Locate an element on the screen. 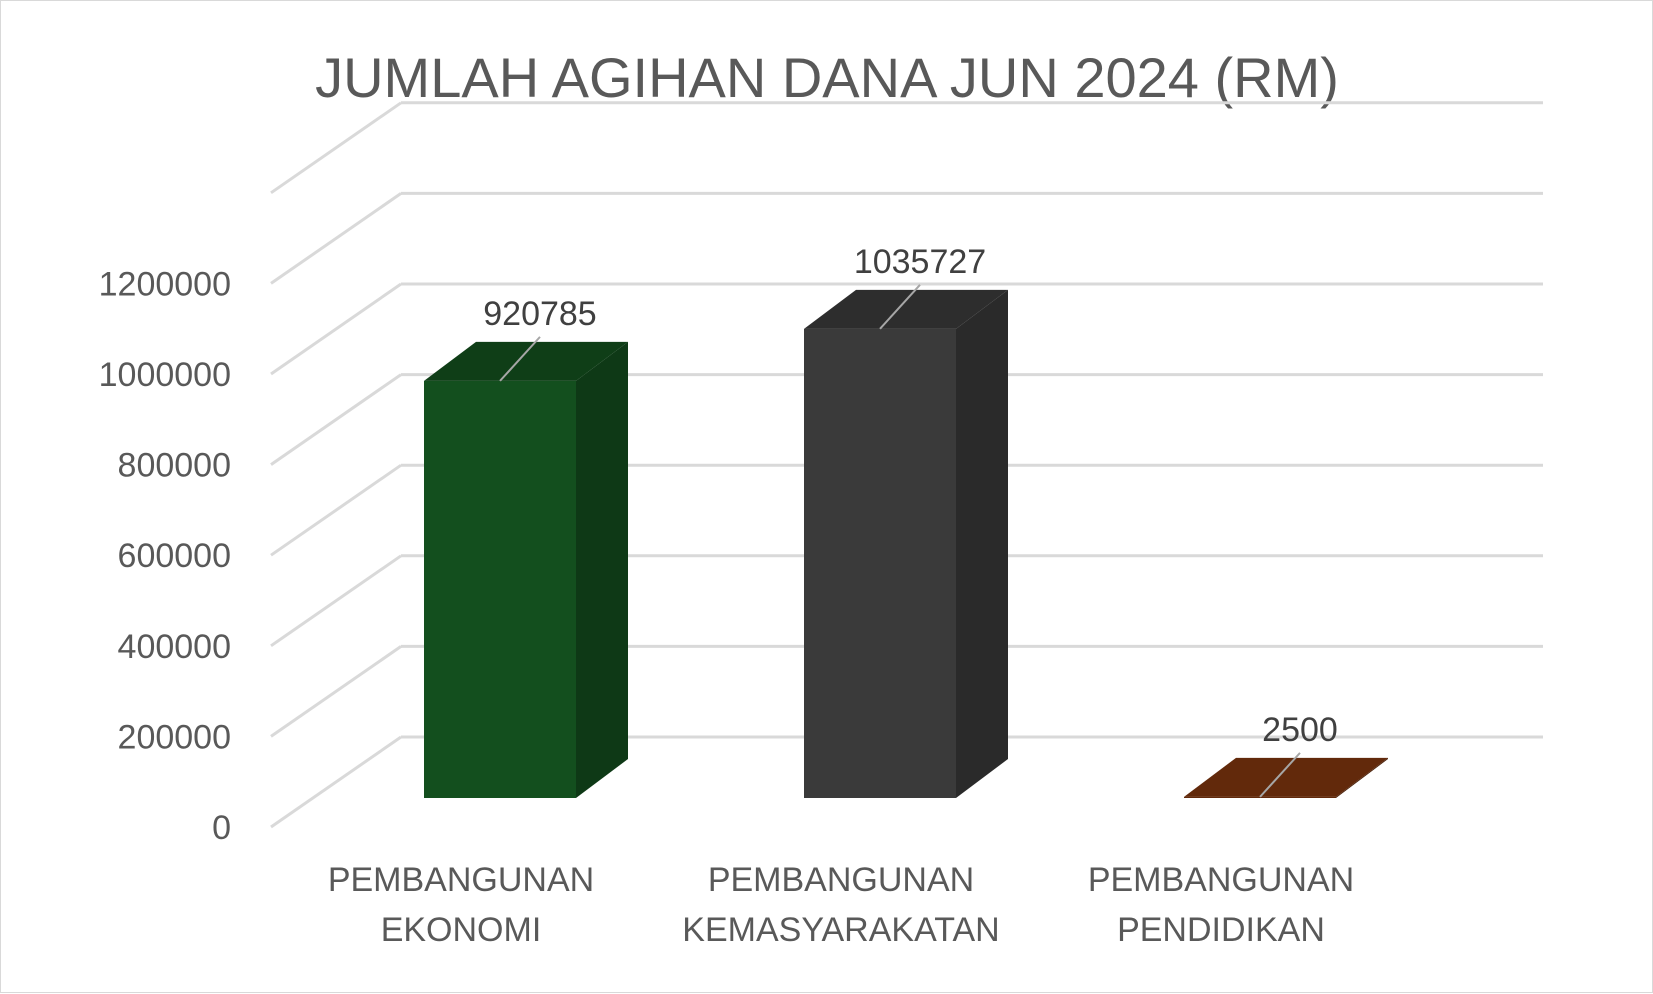 The width and height of the screenshot is (1653, 994). data-label: 1035727 is located at coordinates (920, 262).